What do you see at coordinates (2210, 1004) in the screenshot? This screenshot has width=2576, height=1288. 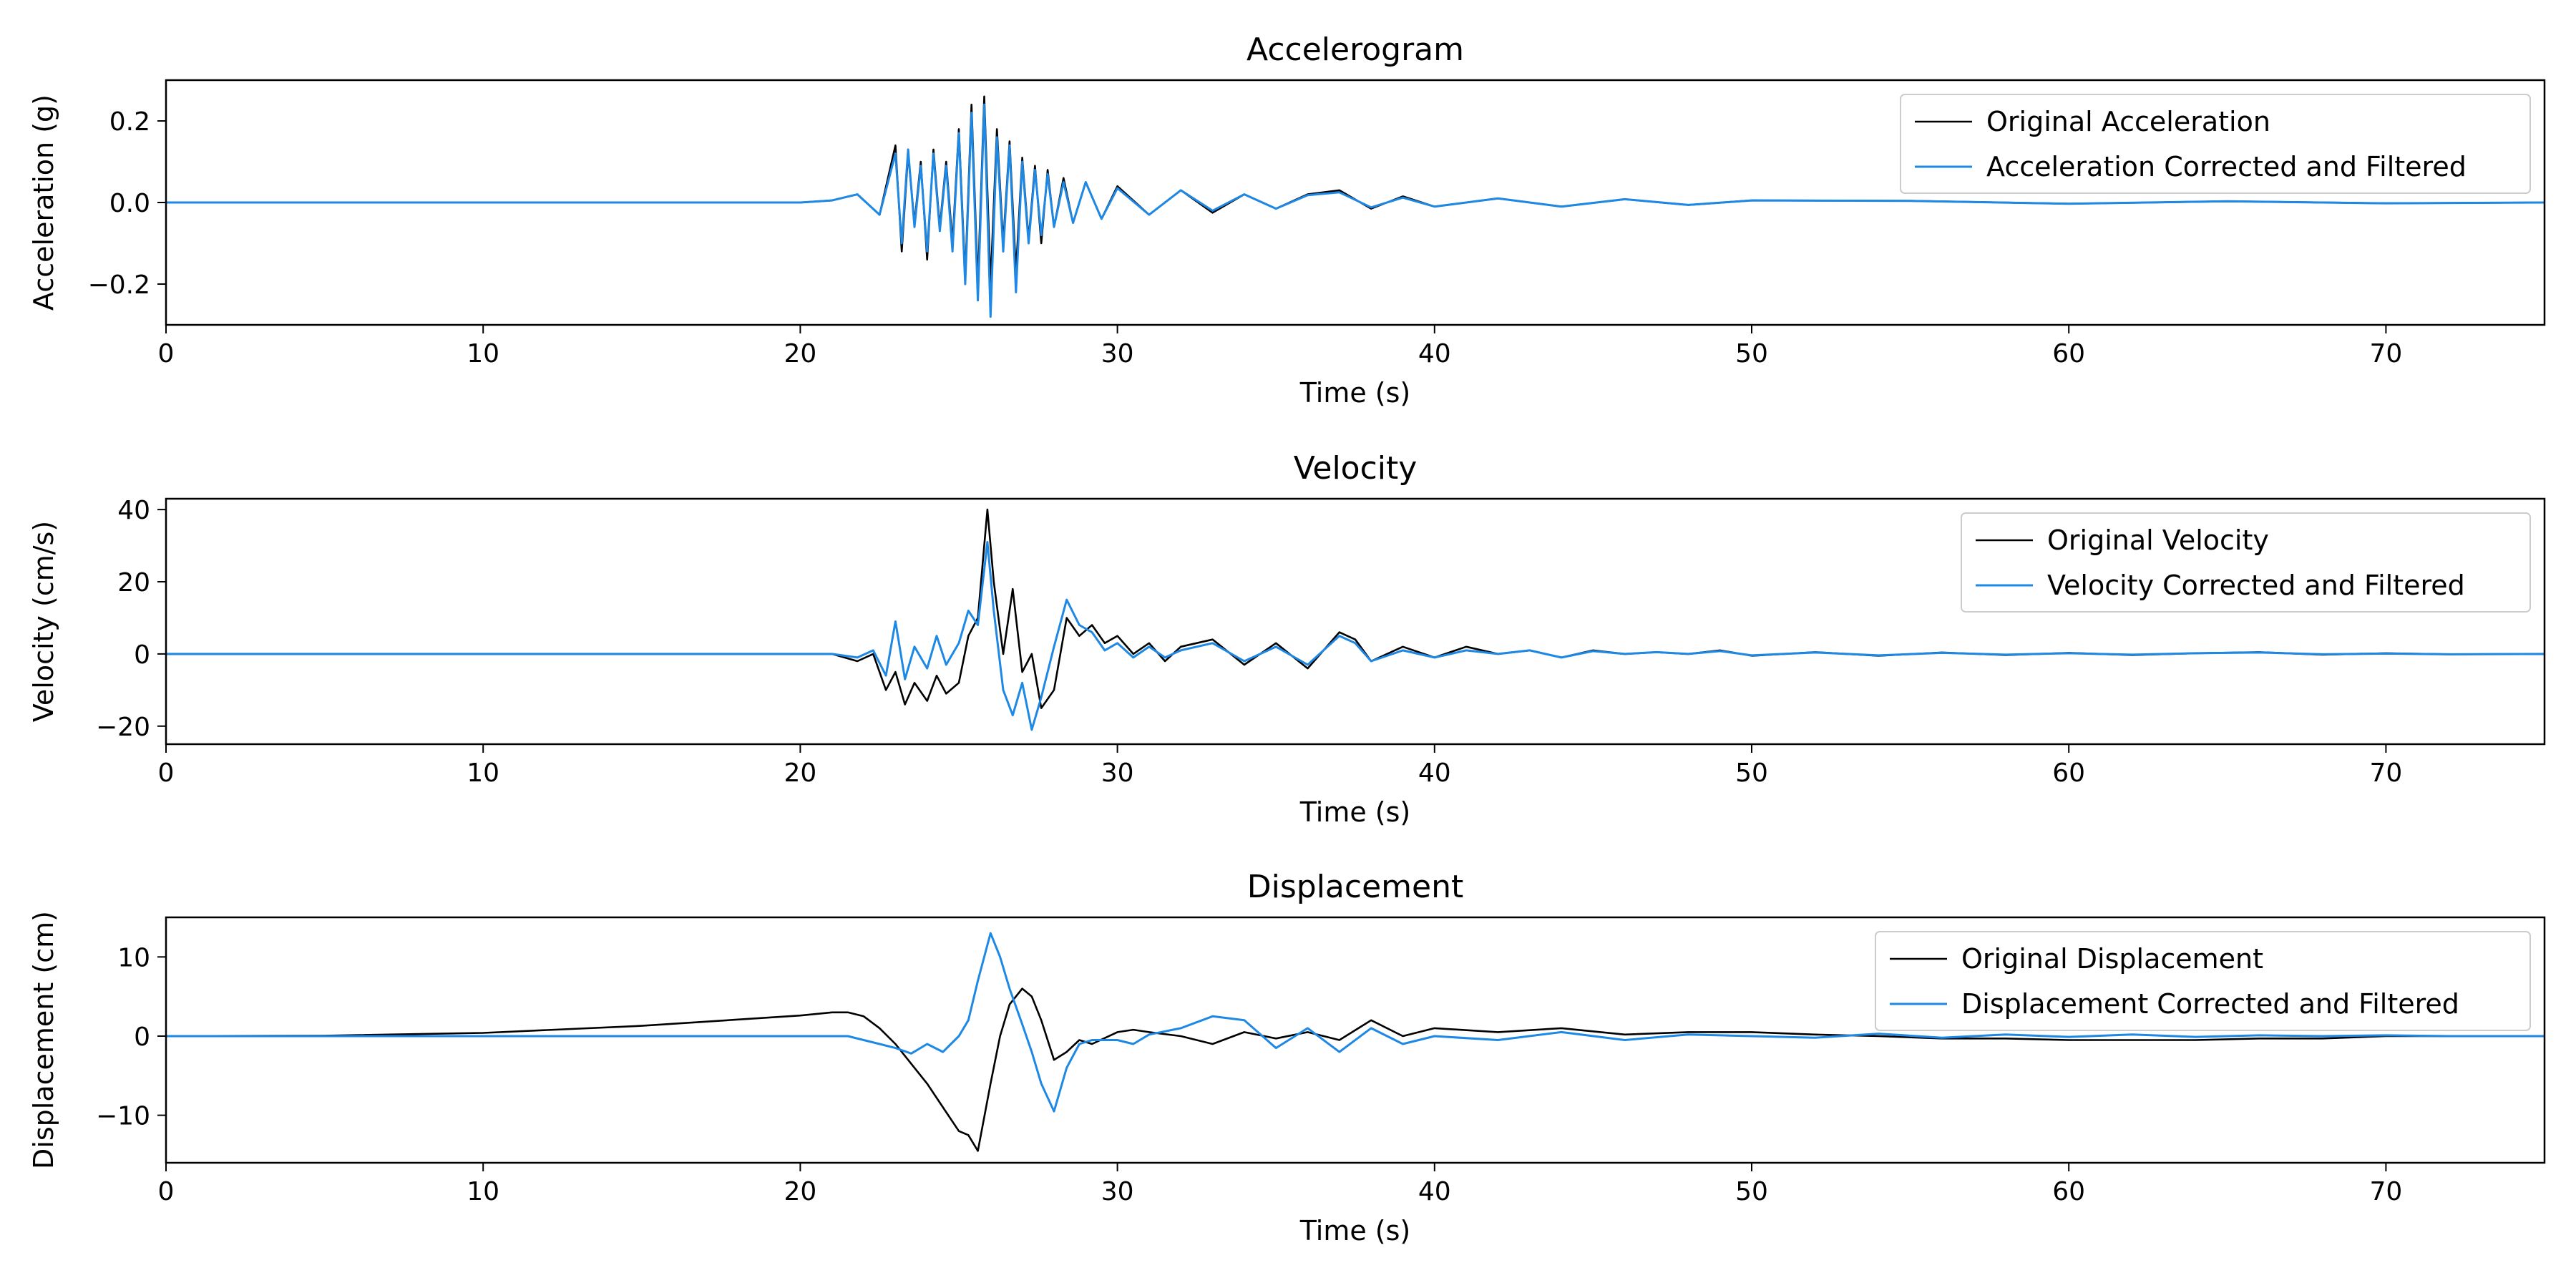 I see `legend-label-displacement-corrected-and-filtered: Displacement Corrected and Filtered` at bounding box center [2210, 1004].